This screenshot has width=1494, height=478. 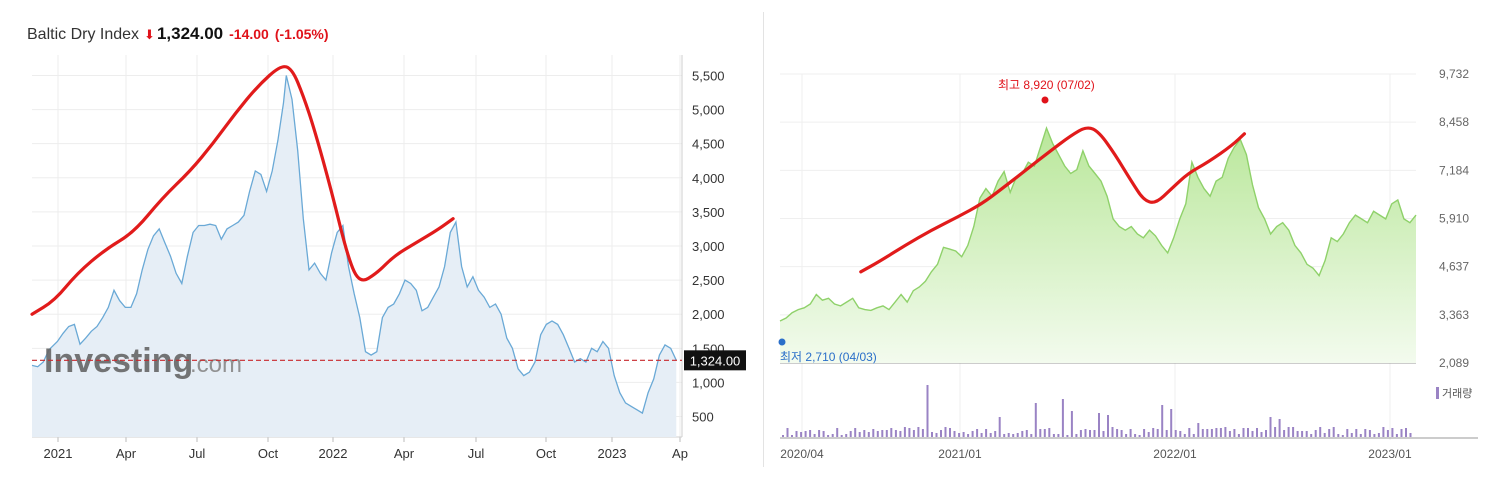 I want to click on x-tick-label: Jul, so click(x=197, y=453).